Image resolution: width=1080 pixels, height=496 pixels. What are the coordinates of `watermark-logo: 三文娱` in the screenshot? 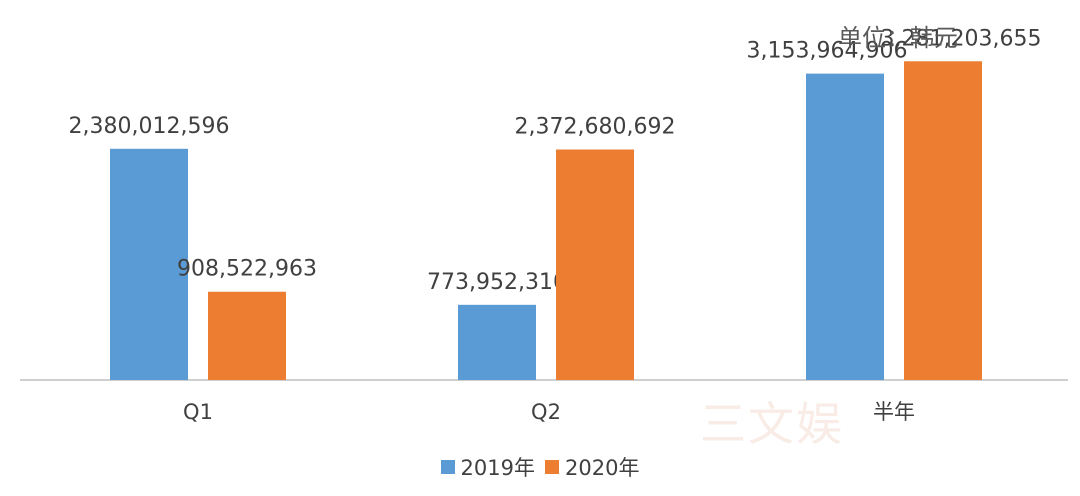 It's located at (772, 424).